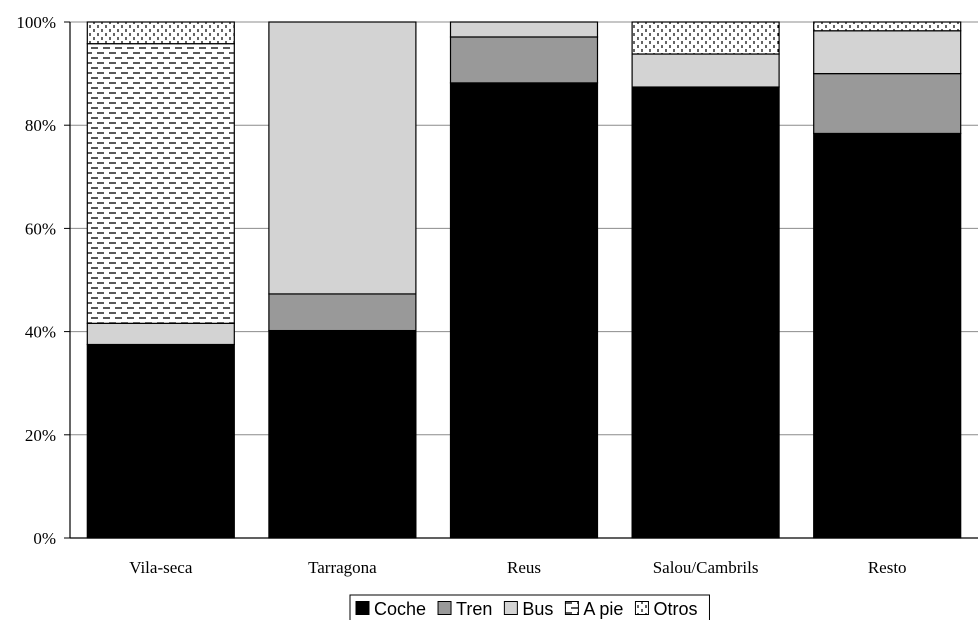 This screenshot has height=625, width=978. What do you see at coordinates (362, 608) in the screenshot?
I see `legend-swatch-coche` at bounding box center [362, 608].